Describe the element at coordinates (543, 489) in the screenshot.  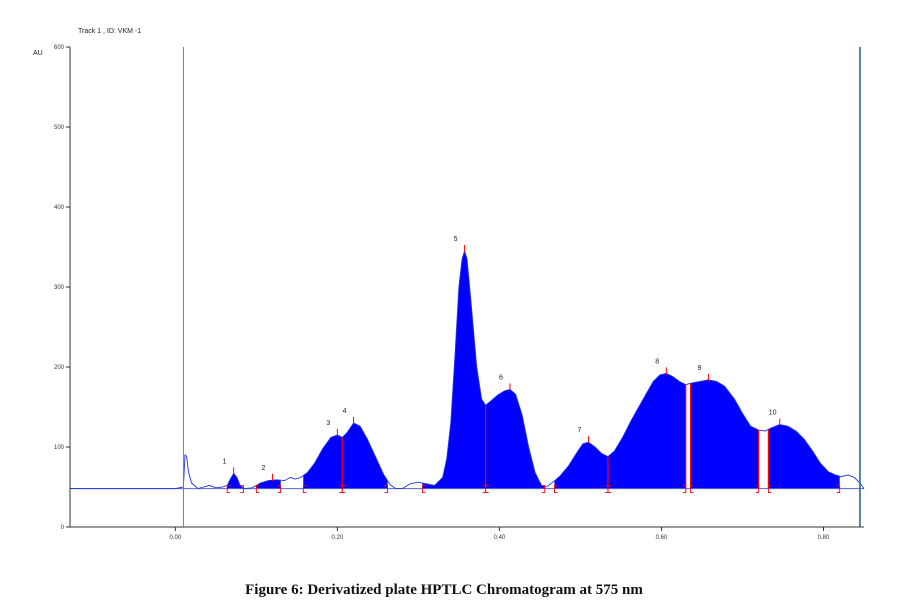
I see `peak-6-end-bracket` at that location.